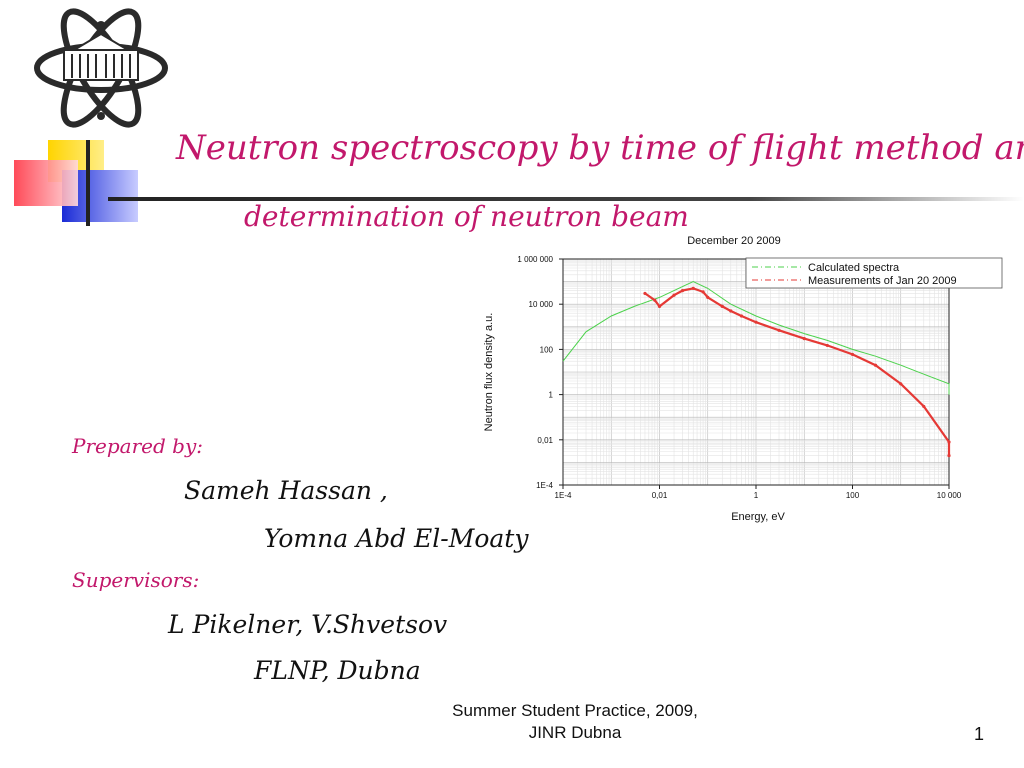  What do you see at coordinates (575, 732) in the screenshot?
I see `footer-line-2: JINR Dubna` at bounding box center [575, 732].